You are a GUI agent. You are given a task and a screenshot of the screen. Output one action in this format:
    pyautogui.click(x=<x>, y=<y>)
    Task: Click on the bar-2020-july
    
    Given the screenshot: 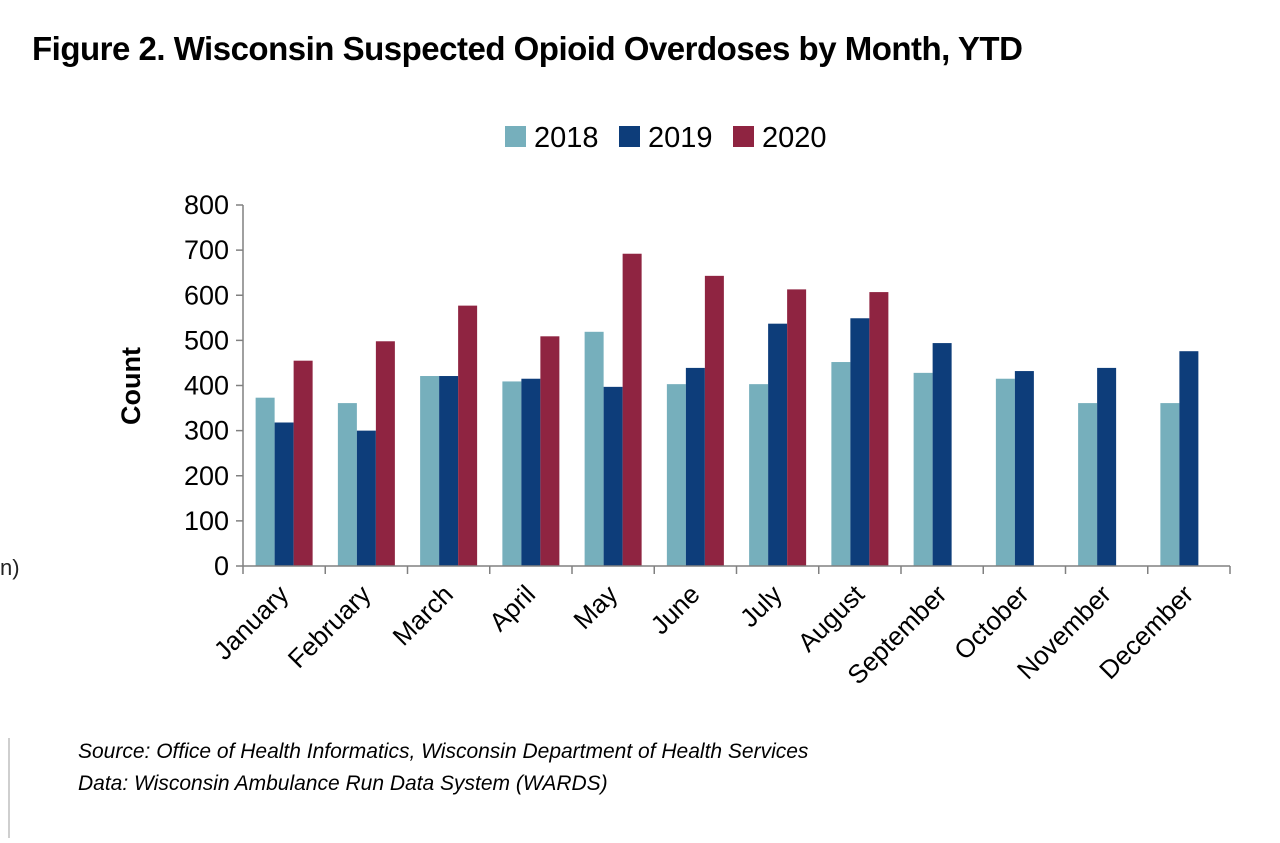 What is the action you would take?
    pyautogui.click(x=797, y=427)
    